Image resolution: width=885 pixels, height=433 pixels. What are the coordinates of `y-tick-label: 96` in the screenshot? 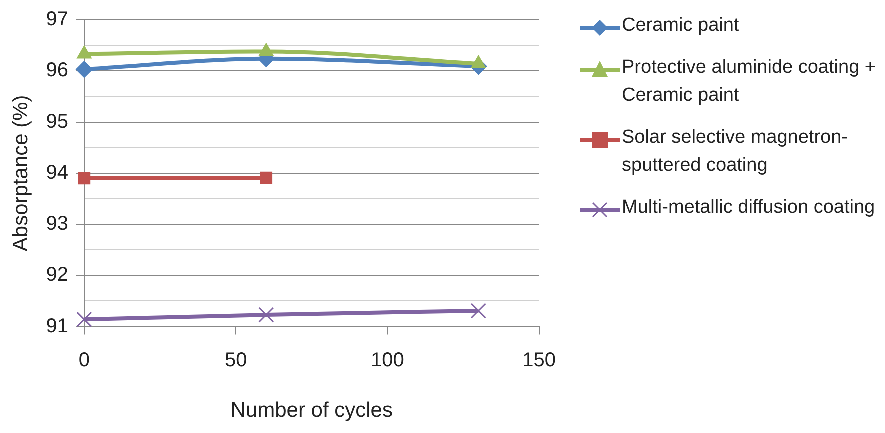 It's located at (57, 71).